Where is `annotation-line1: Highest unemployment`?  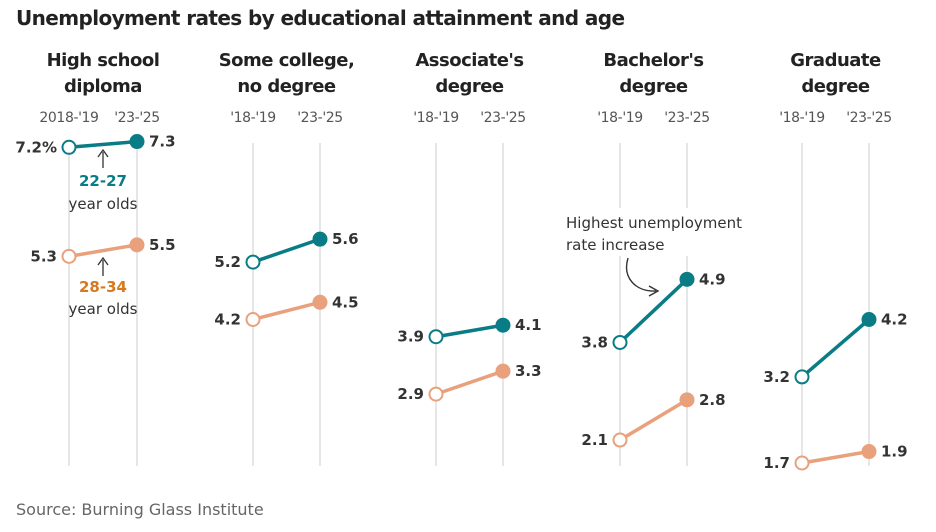 annotation-line1: Highest unemployment is located at coordinates (654, 223).